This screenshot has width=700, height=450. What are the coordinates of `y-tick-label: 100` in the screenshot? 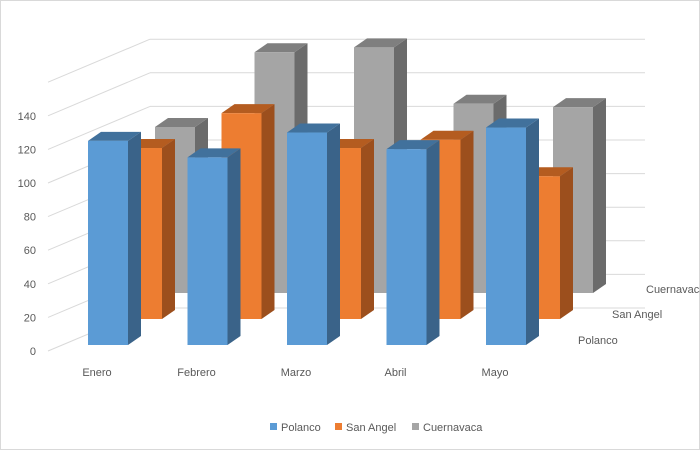 It's located at (27, 184).